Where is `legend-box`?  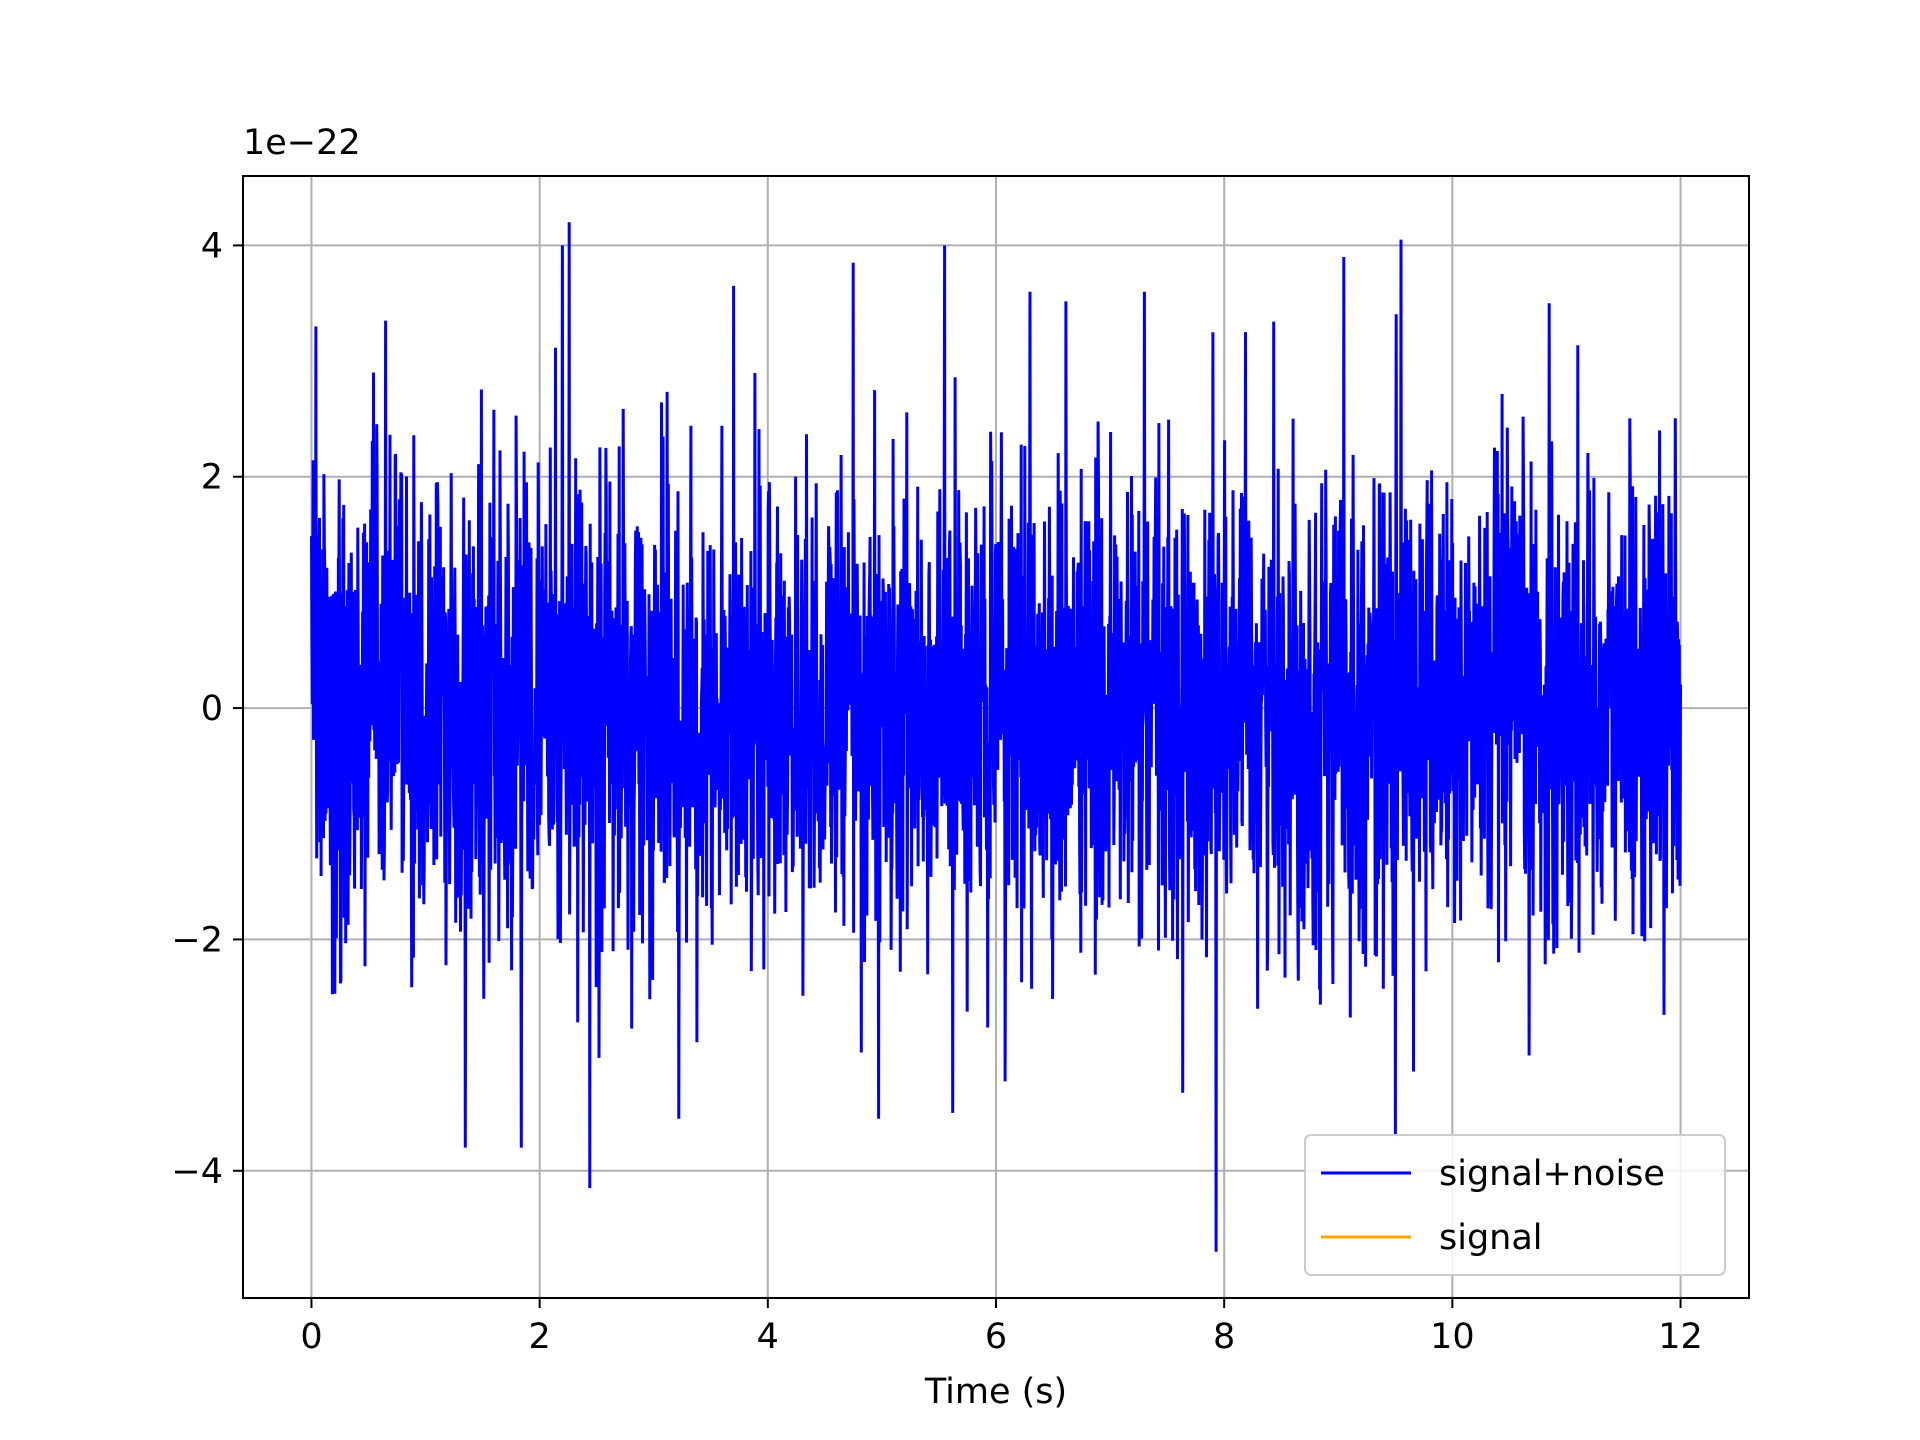 legend-box is located at coordinates (1515, 1205).